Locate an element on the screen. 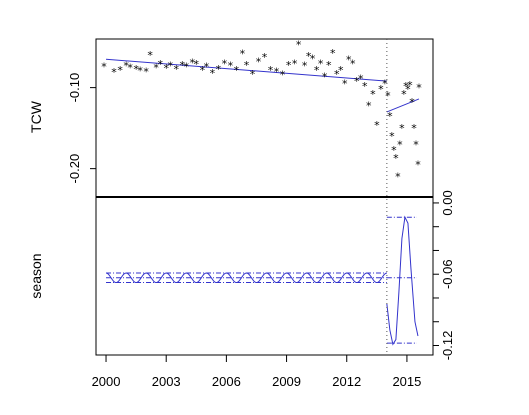 Image resolution: width=529 pixels, height=415 pixels. data-point-9: * is located at coordinates (156, 67).